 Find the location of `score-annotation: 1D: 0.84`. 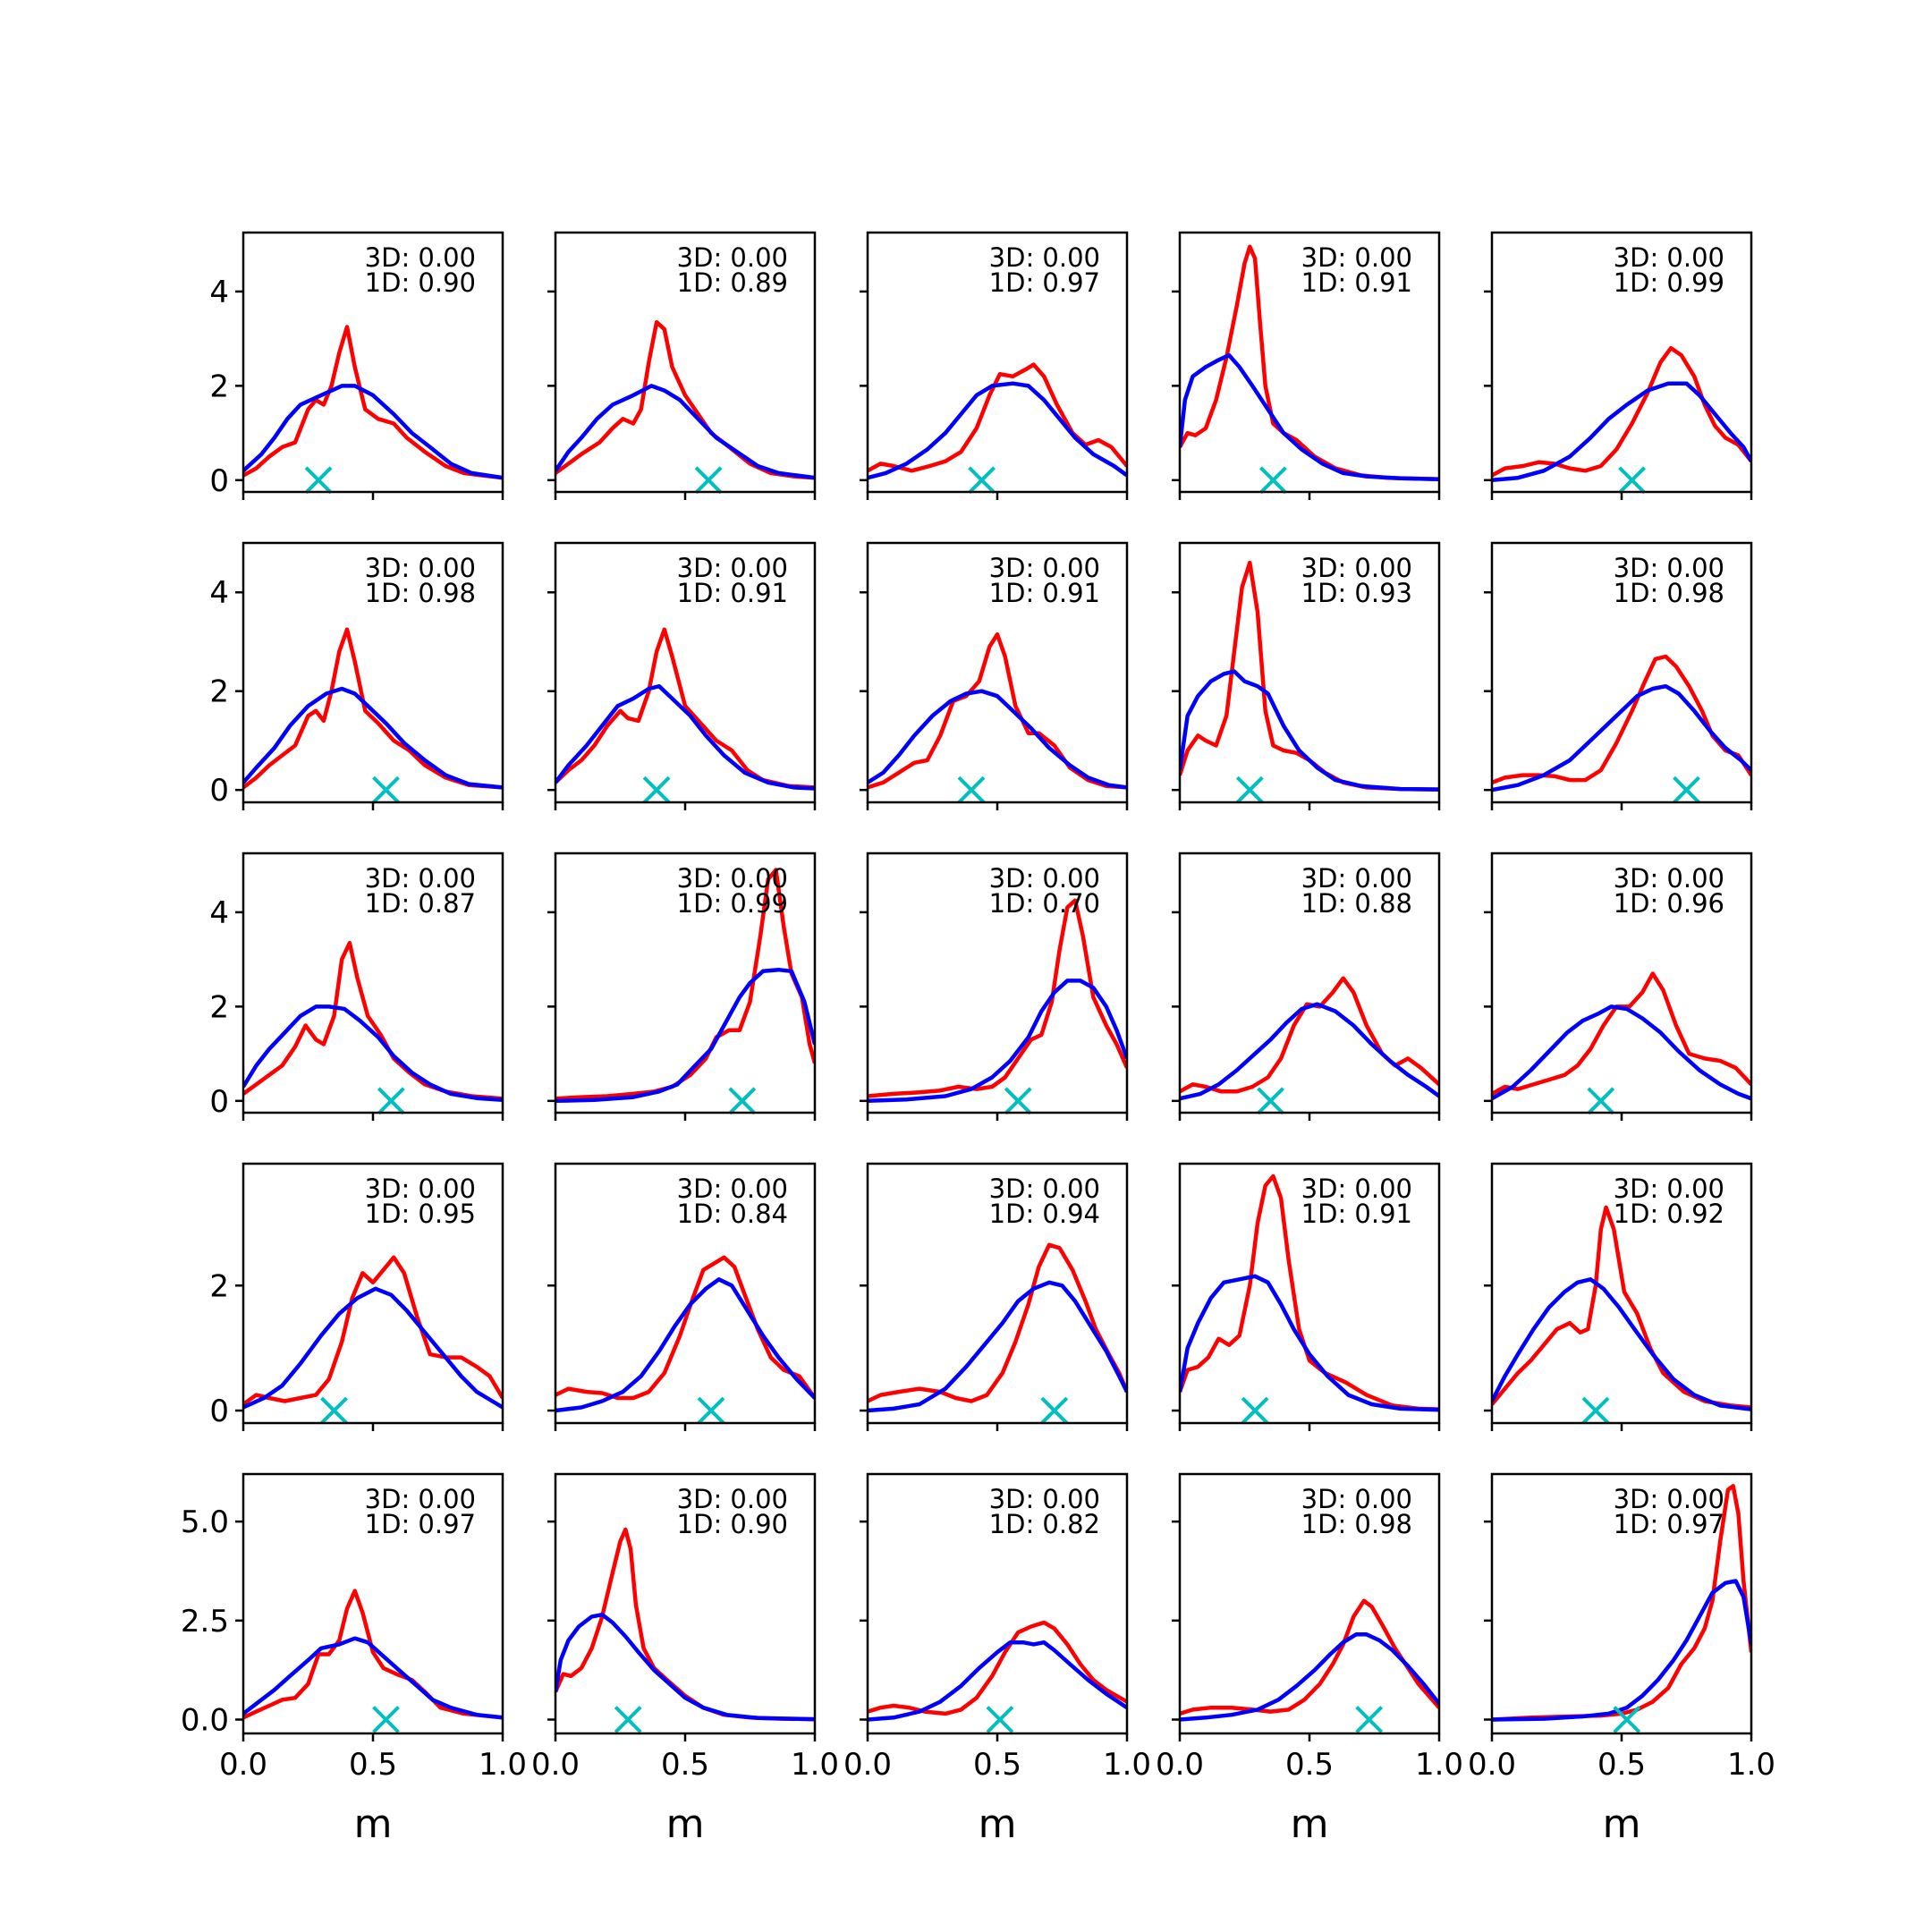

score-annotation: 1D: 0.84 is located at coordinates (732, 1214).